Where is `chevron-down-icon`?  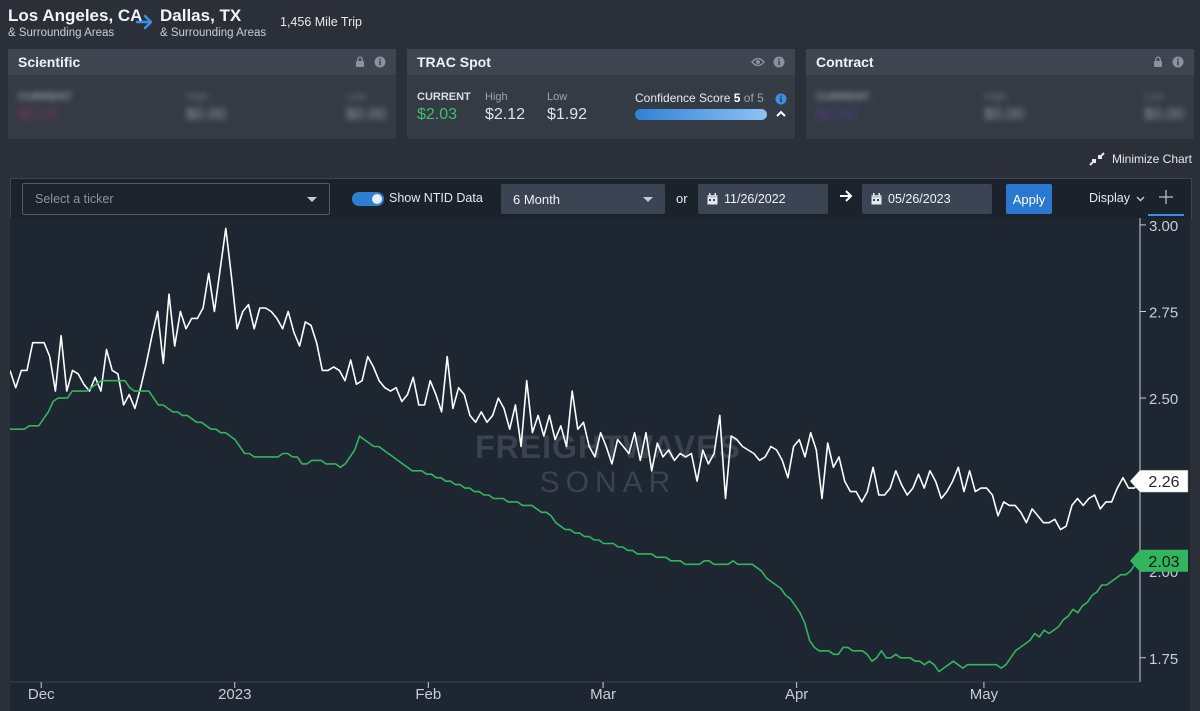
chevron-down-icon is located at coordinates (1140, 199).